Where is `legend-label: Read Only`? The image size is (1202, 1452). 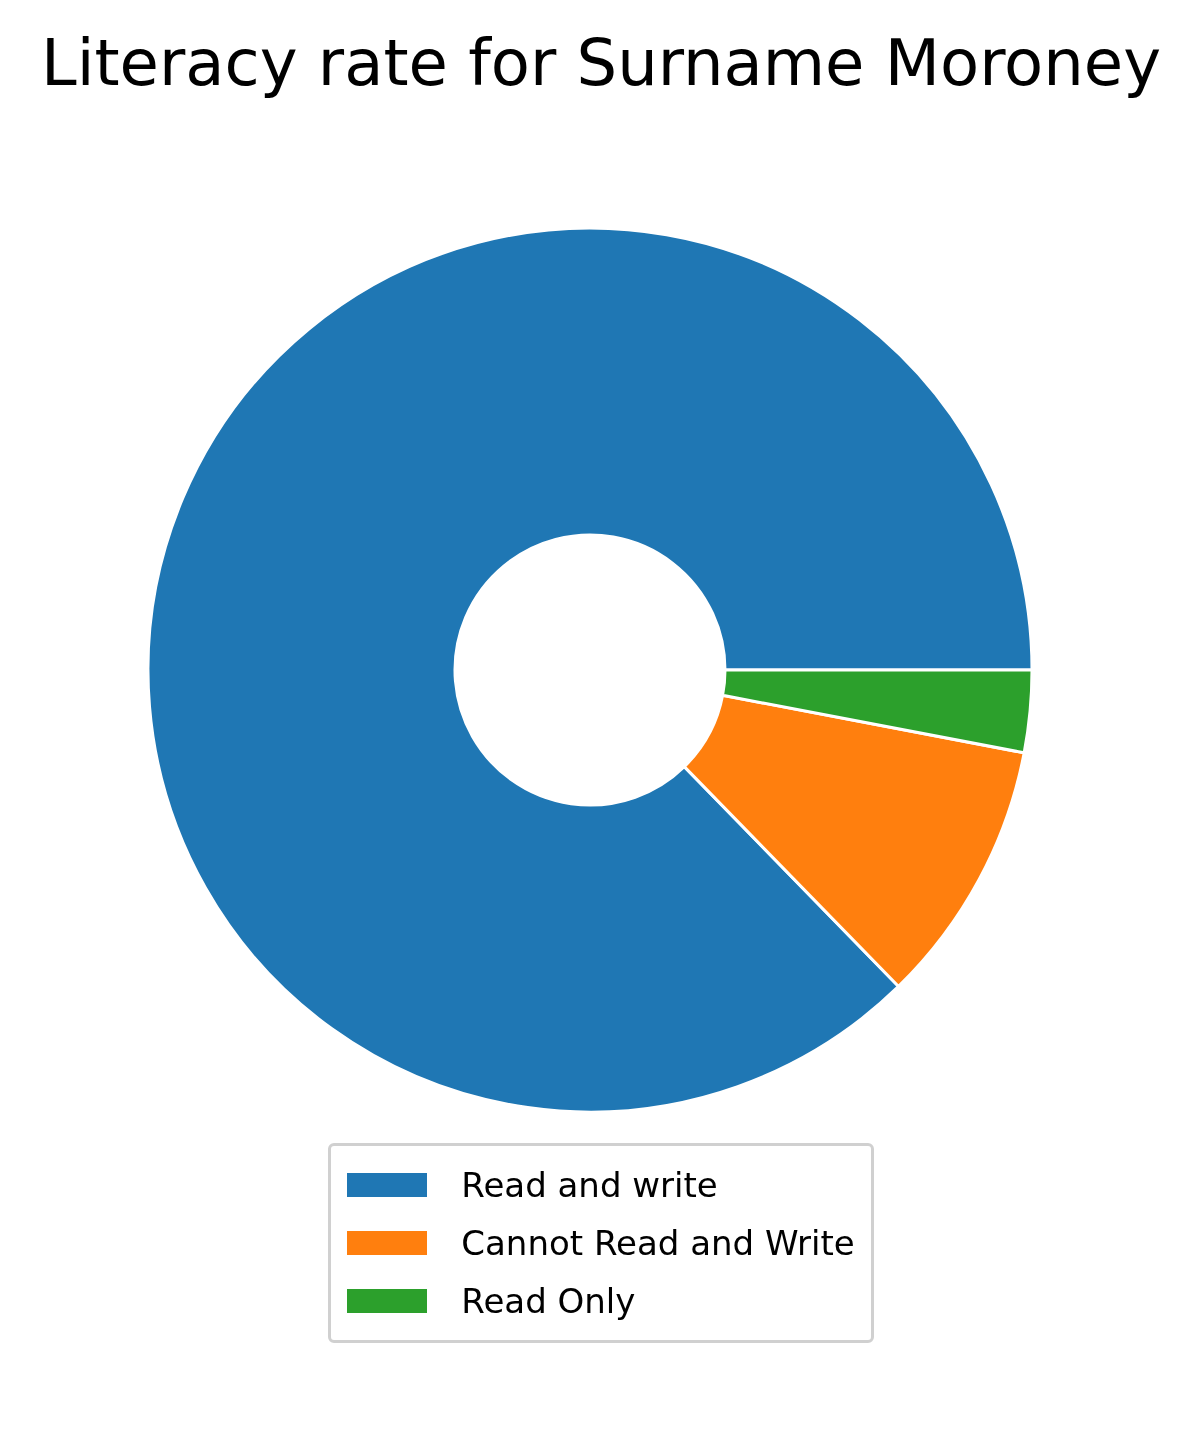
legend-label: Read Only is located at coordinates (548, 1301).